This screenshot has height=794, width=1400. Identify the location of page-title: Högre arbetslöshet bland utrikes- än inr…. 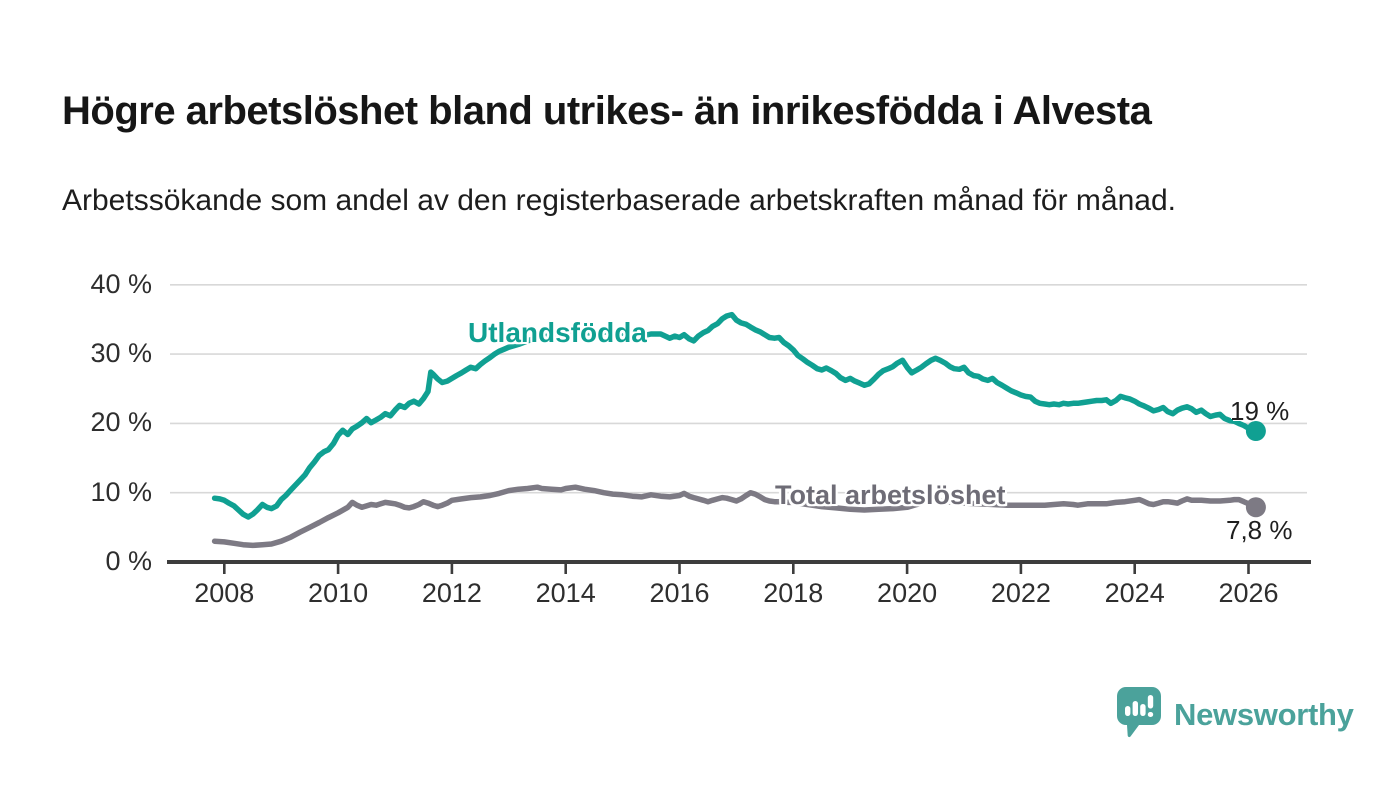
(607, 110).